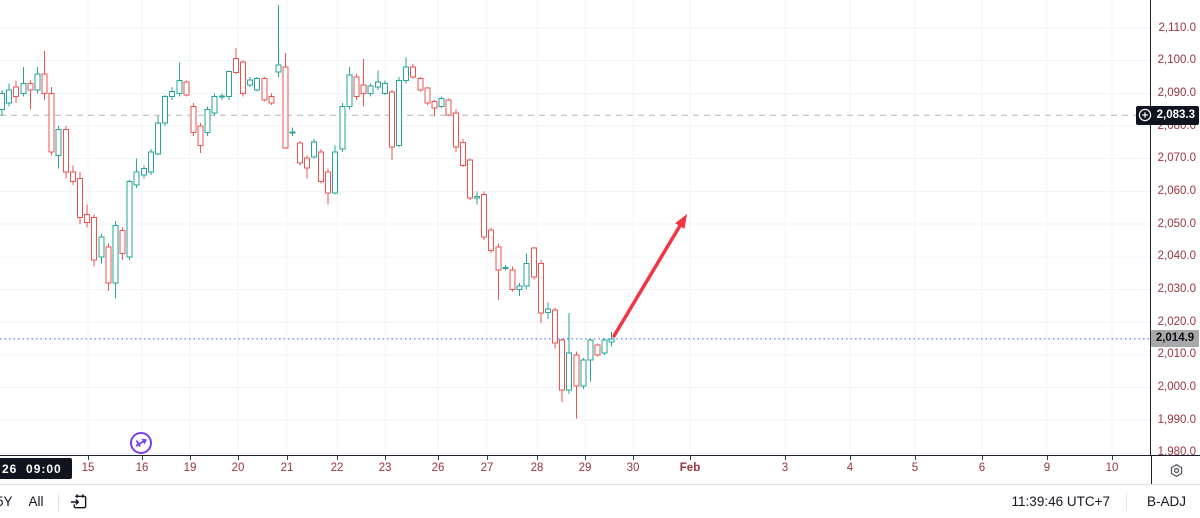 This screenshot has height=518, width=1200. Describe the element at coordinates (79, 502) in the screenshot. I see `go-to-date-button` at that location.